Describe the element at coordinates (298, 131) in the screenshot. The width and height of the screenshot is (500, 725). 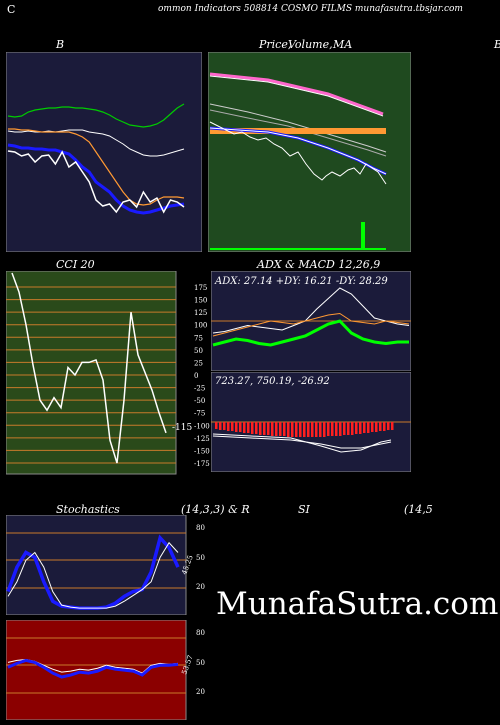
I see `price-orange-band` at that location.